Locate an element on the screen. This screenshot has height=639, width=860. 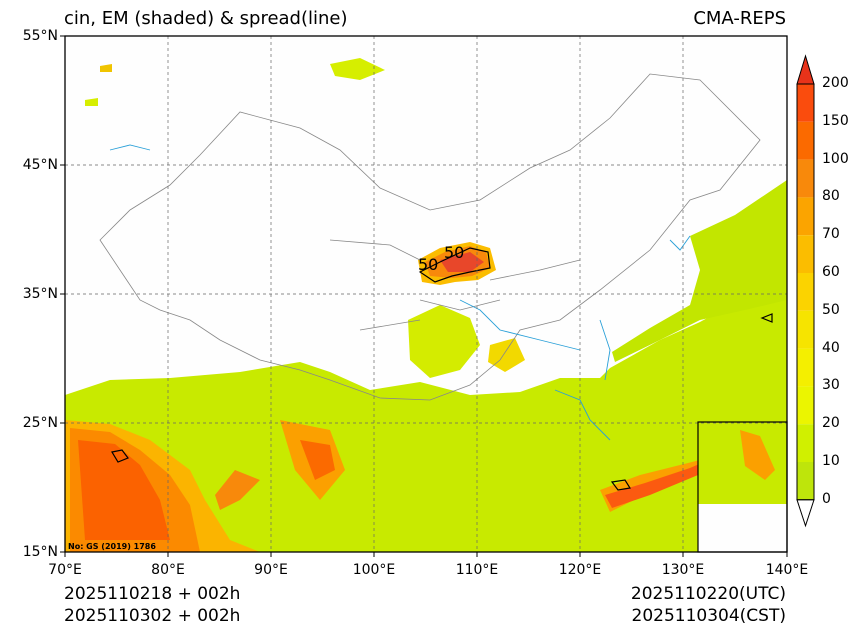
colorbar is located at coordinates (805, 291).